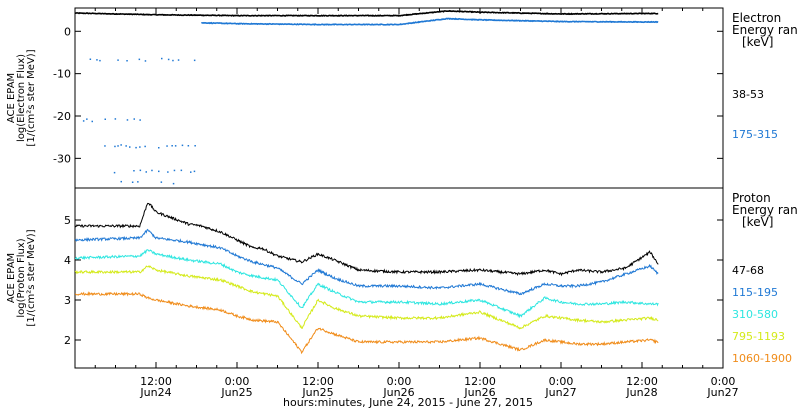 This screenshot has width=800, height=410. What do you see at coordinates (751, 198) in the screenshot?
I see `legend-title-line: Proton` at bounding box center [751, 198].